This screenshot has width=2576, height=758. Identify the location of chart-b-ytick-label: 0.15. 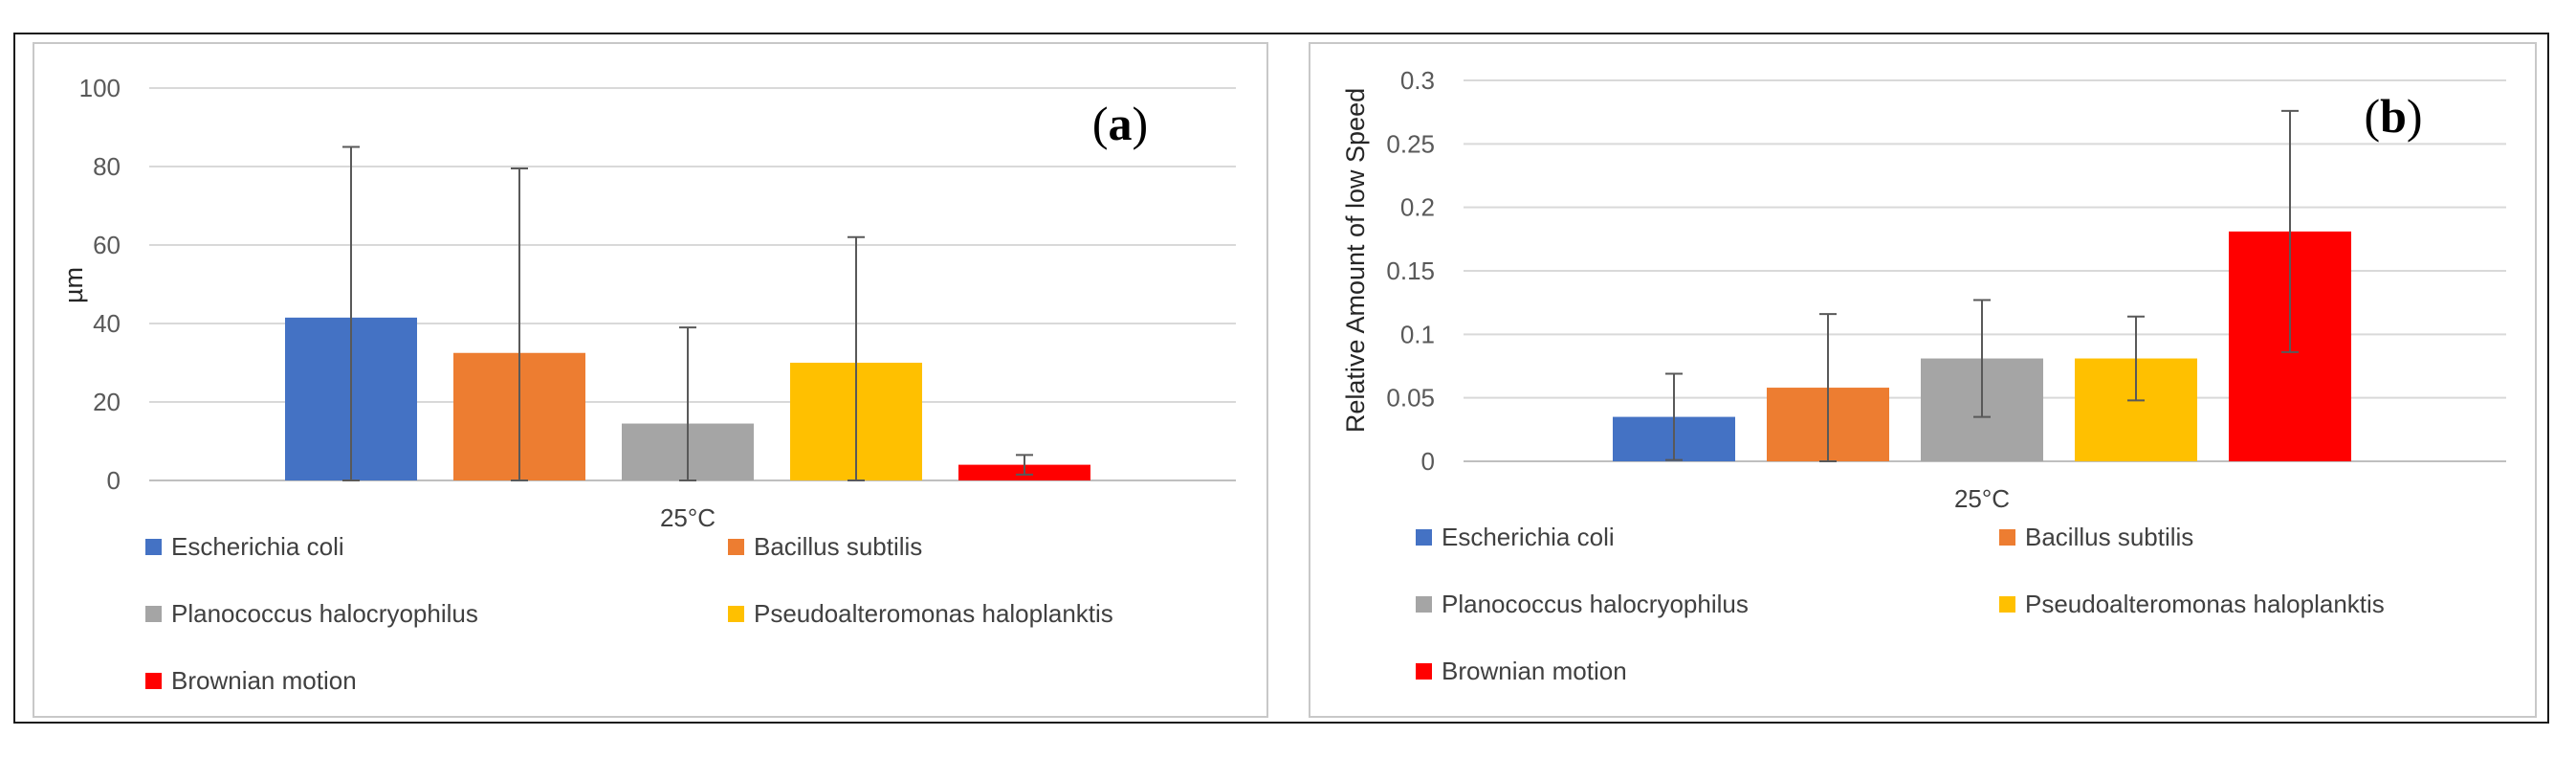
(1410, 270).